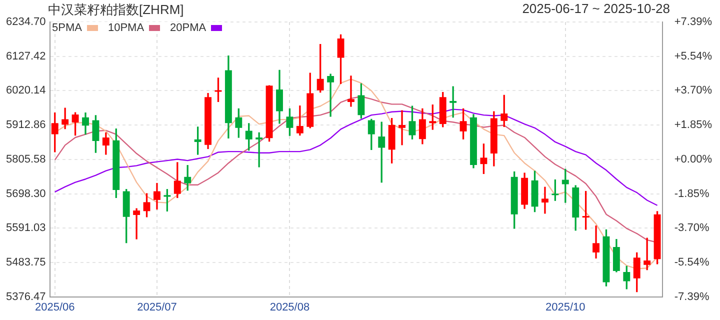  Describe the element at coordinates (566, 307) in the screenshot. I see `x-tick-label: 2025/10` at that location.